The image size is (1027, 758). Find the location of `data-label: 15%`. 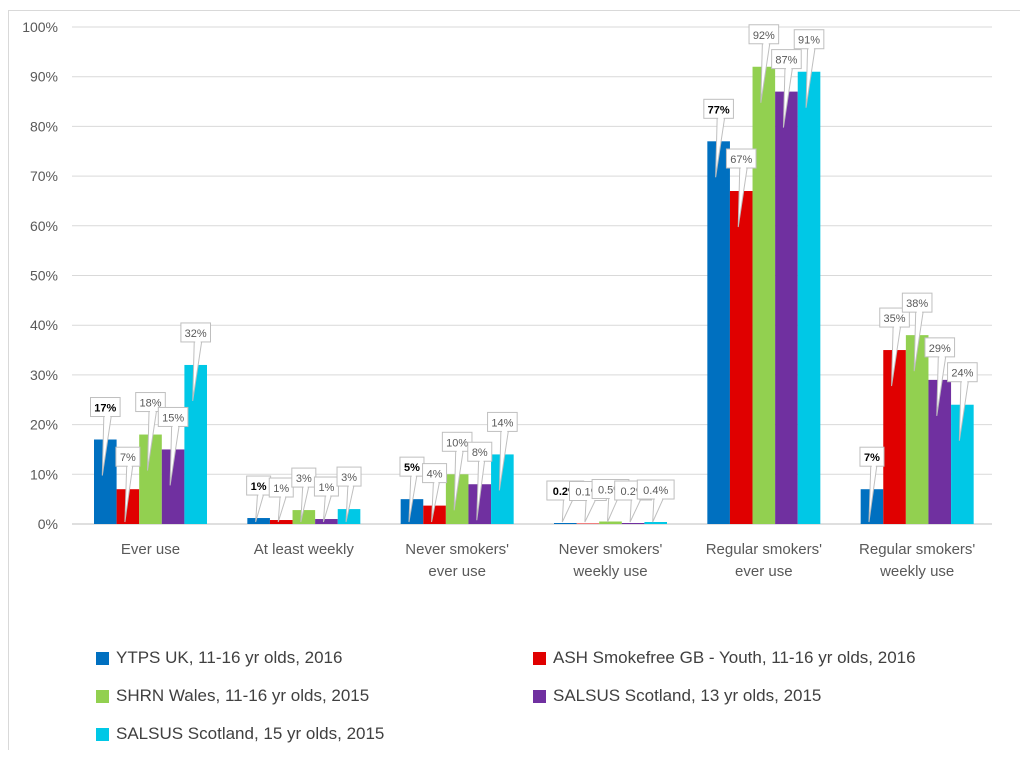

data-label: 15% is located at coordinates (173, 418).